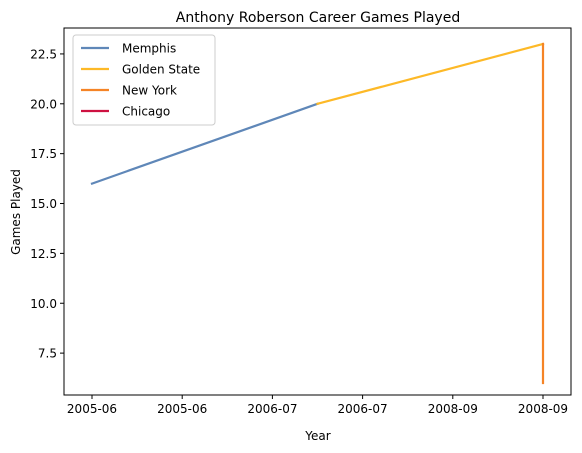 Image resolution: width=582 pixels, height=453 pixels. Describe the element at coordinates (317, 436) in the screenshot. I see `x-axis-label: Year` at that location.